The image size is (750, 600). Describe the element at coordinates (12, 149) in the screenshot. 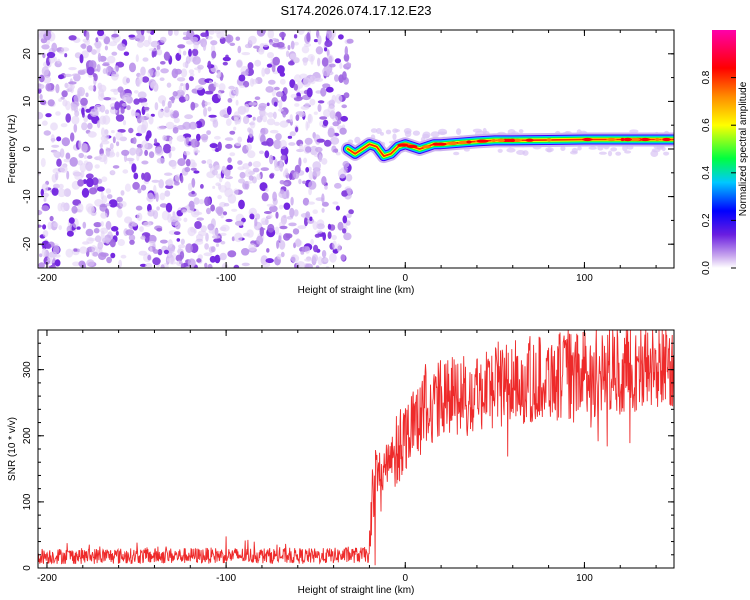

I see `spectrogram-y-label: Frequency (Hz)` at that location.